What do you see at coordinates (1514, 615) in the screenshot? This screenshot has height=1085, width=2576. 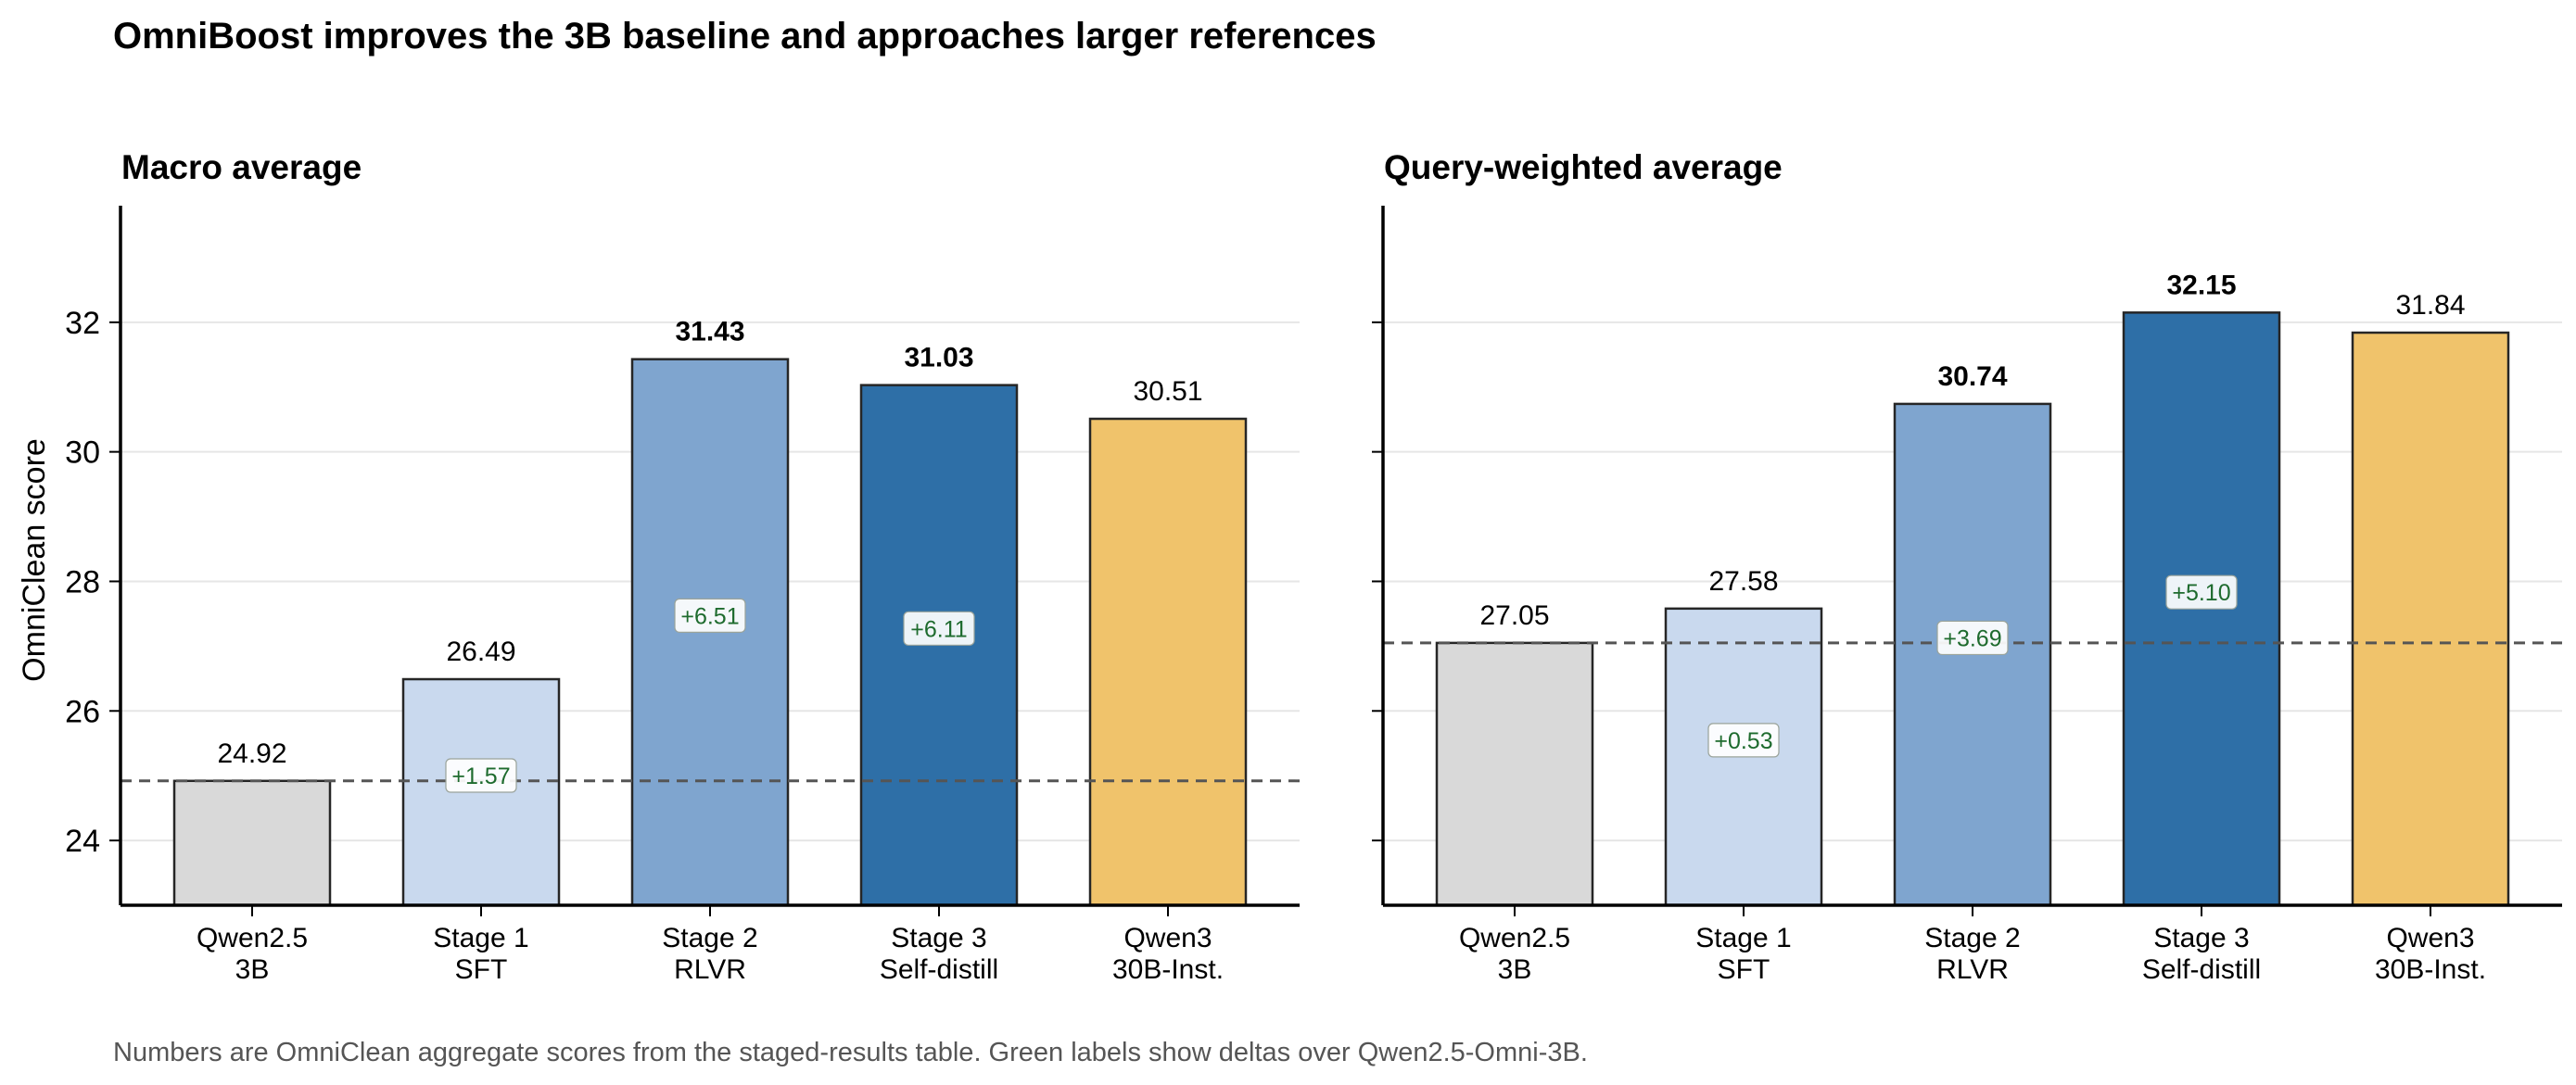 I see `value-label: 27.05` at bounding box center [1514, 615].